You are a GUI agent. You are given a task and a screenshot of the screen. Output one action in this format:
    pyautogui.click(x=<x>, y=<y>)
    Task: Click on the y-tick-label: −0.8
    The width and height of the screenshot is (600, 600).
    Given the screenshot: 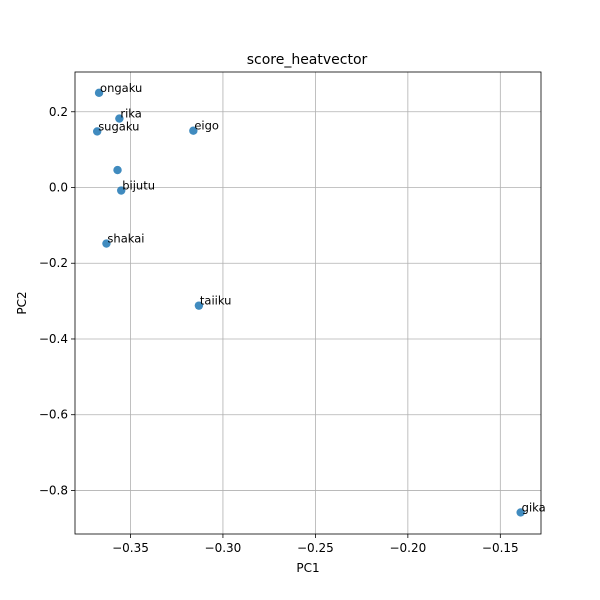 What is the action you would take?
    pyautogui.click(x=53, y=490)
    